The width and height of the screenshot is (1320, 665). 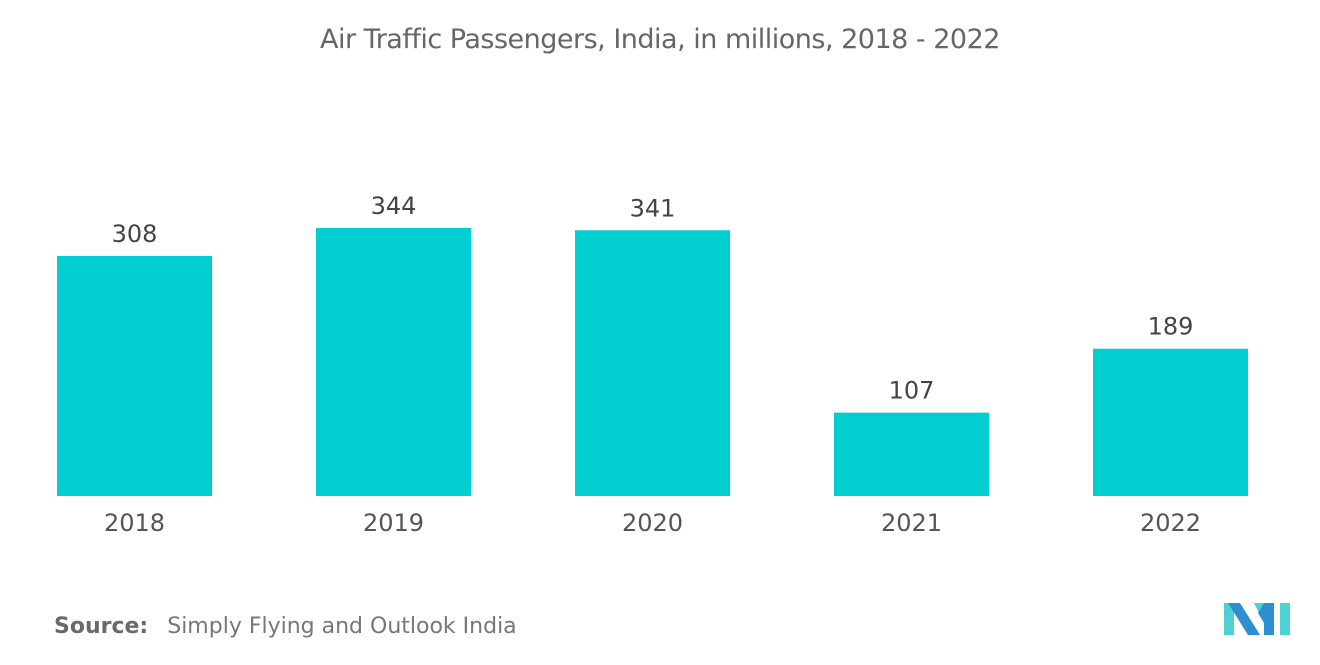 I want to click on bar-2022, so click(x=1170, y=422).